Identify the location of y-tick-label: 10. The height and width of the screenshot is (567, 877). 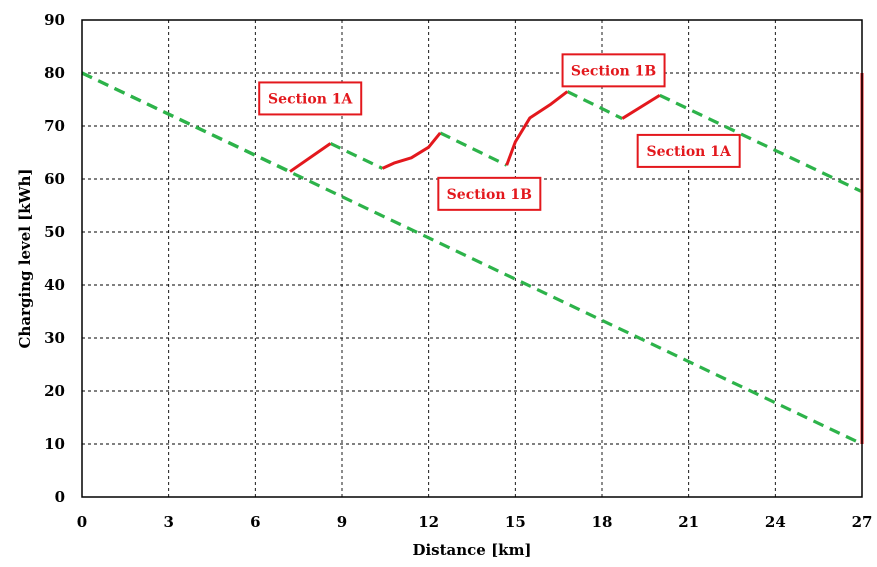
(54, 444).